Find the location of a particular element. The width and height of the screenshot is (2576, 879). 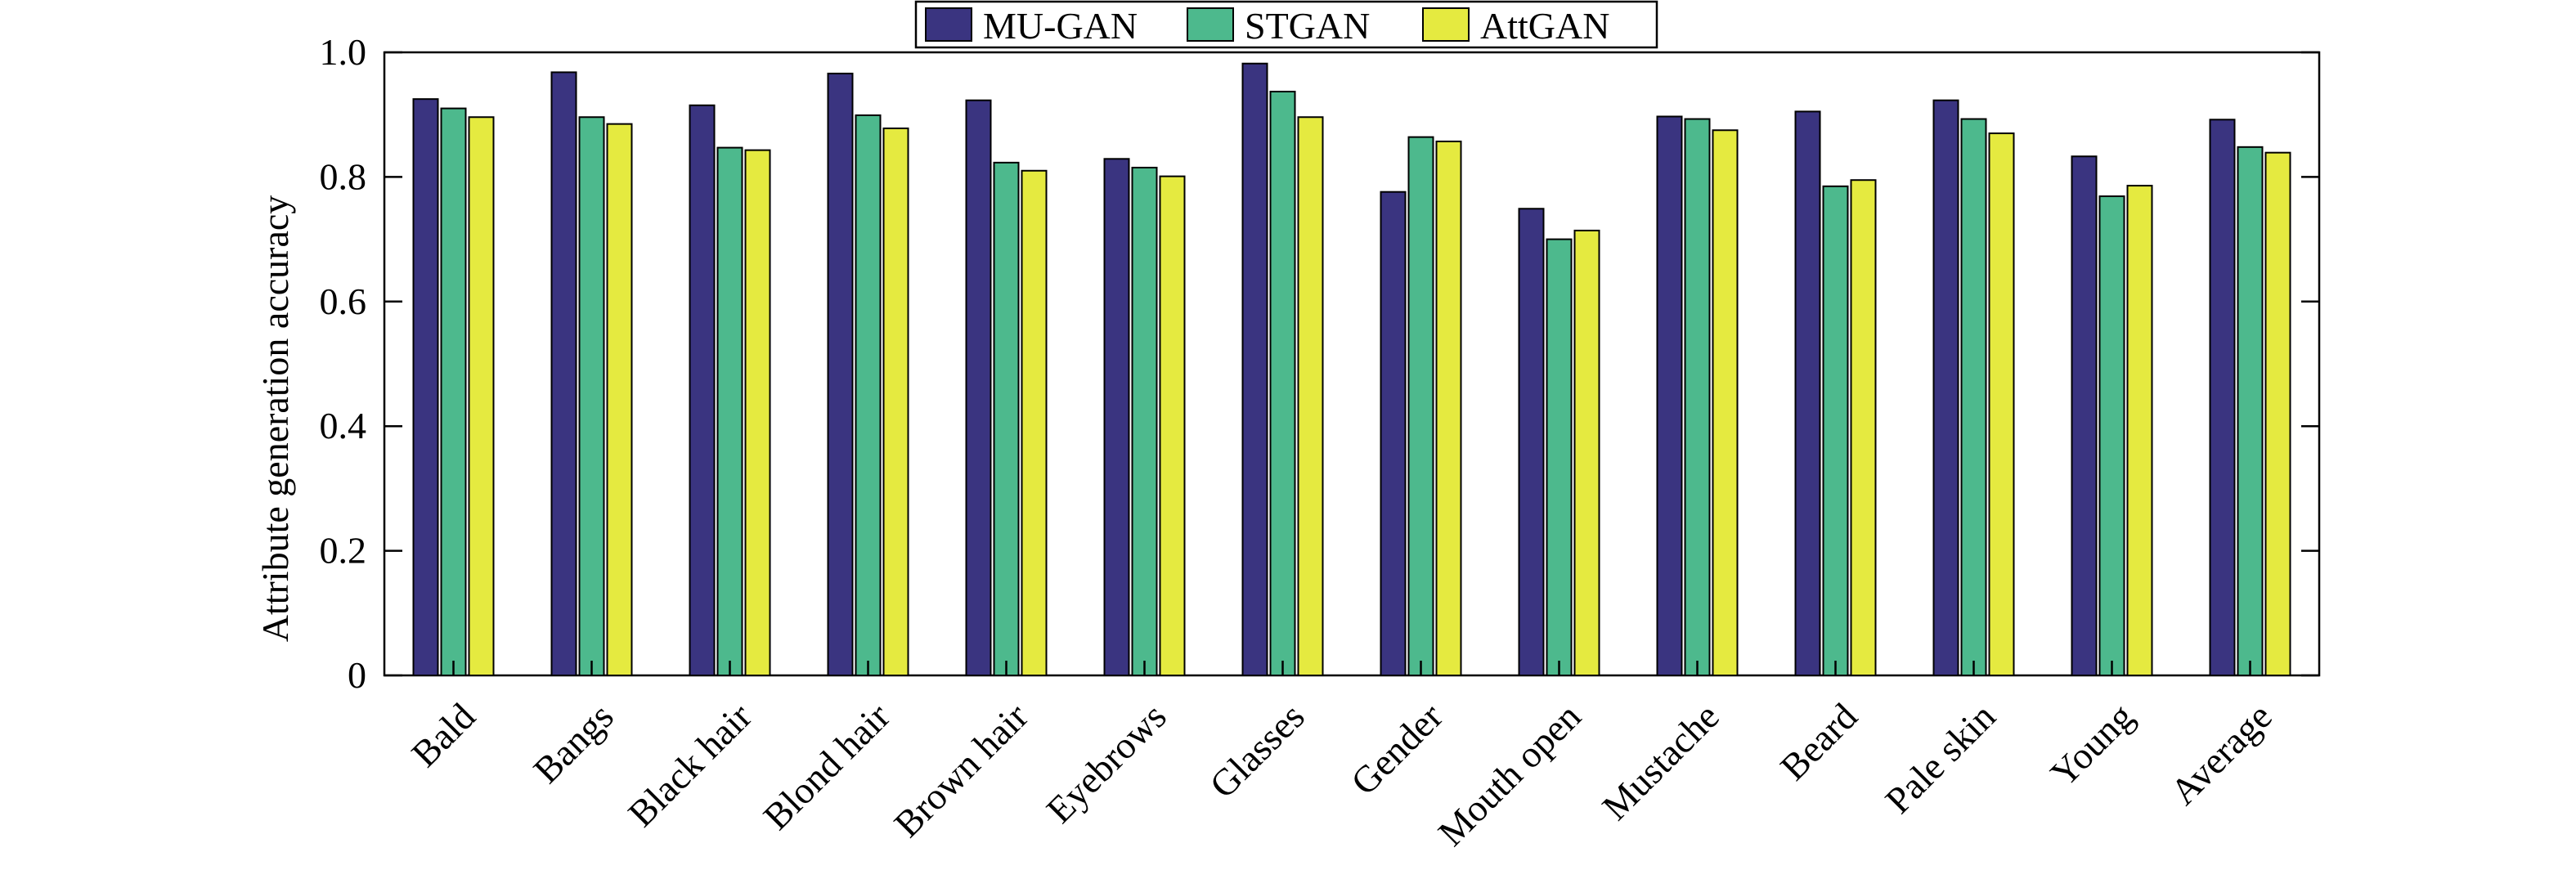

x-category-label: Gender is located at coordinates (1397, 749).